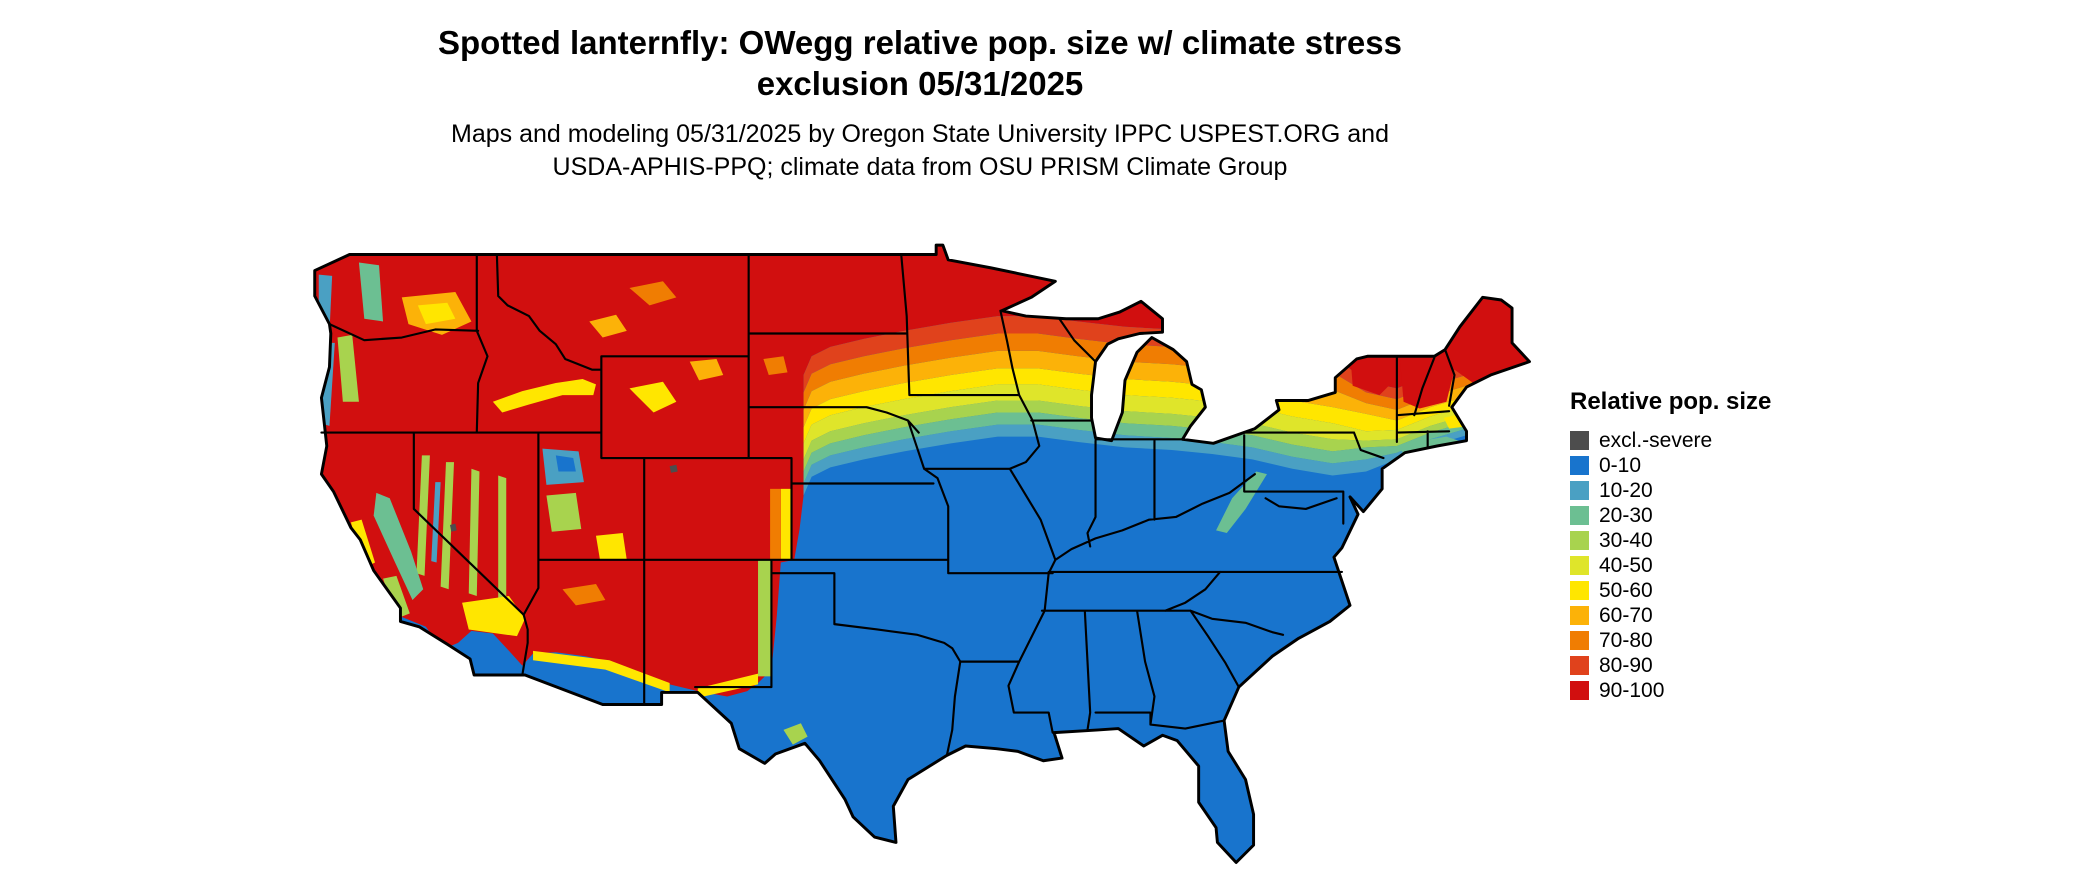  What do you see at coordinates (1670, 615) in the screenshot?
I see `legend-item: 60-70` at bounding box center [1670, 615].